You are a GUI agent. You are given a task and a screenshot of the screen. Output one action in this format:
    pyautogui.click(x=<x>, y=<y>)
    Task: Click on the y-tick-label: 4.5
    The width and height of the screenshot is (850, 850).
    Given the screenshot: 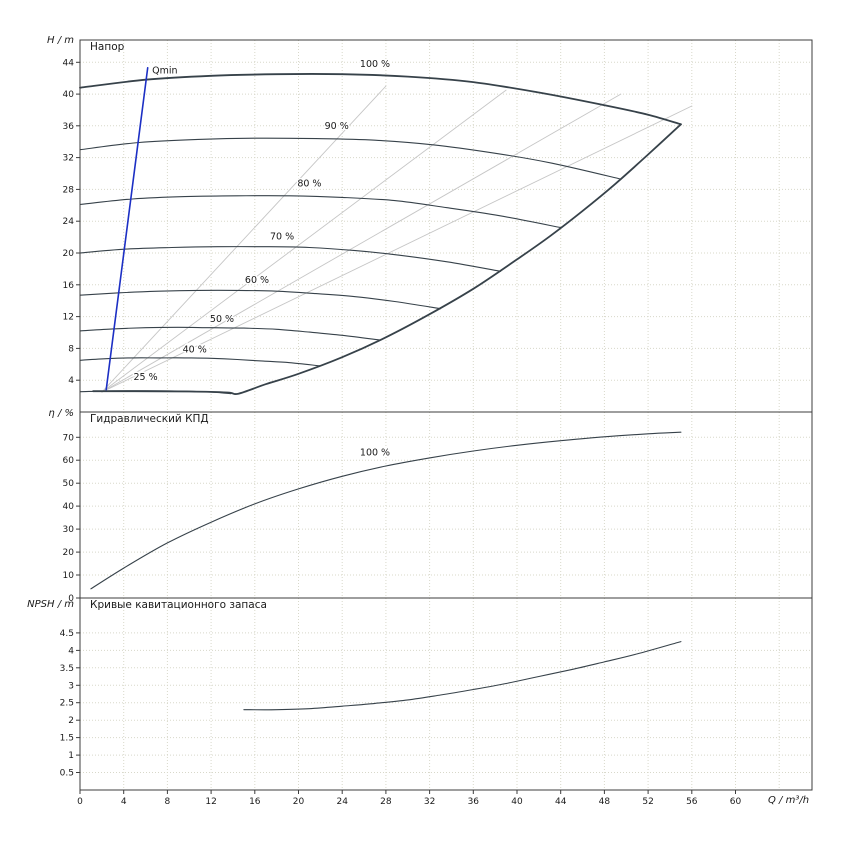 What is the action you would take?
    pyautogui.click(x=67, y=634)
    